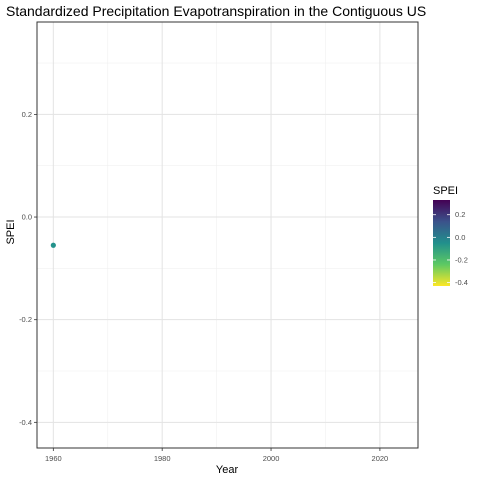 This screenshot has height=485, width=480. Describe the element at coordinates (227, 470) in the screenshot. I see `x-axis-label: Year` at that location.